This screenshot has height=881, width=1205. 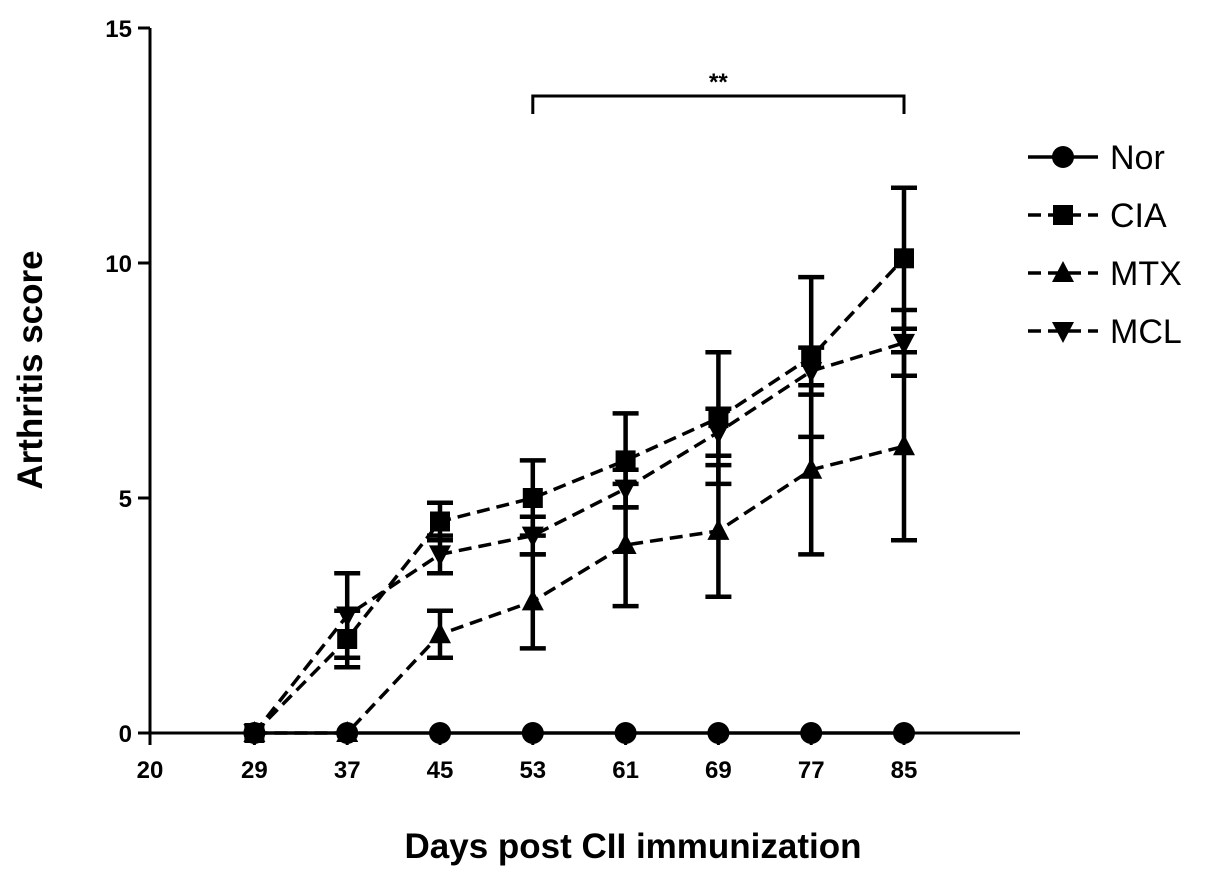 I want to click on legend-marker-cia, so click(x=1063, y=215).